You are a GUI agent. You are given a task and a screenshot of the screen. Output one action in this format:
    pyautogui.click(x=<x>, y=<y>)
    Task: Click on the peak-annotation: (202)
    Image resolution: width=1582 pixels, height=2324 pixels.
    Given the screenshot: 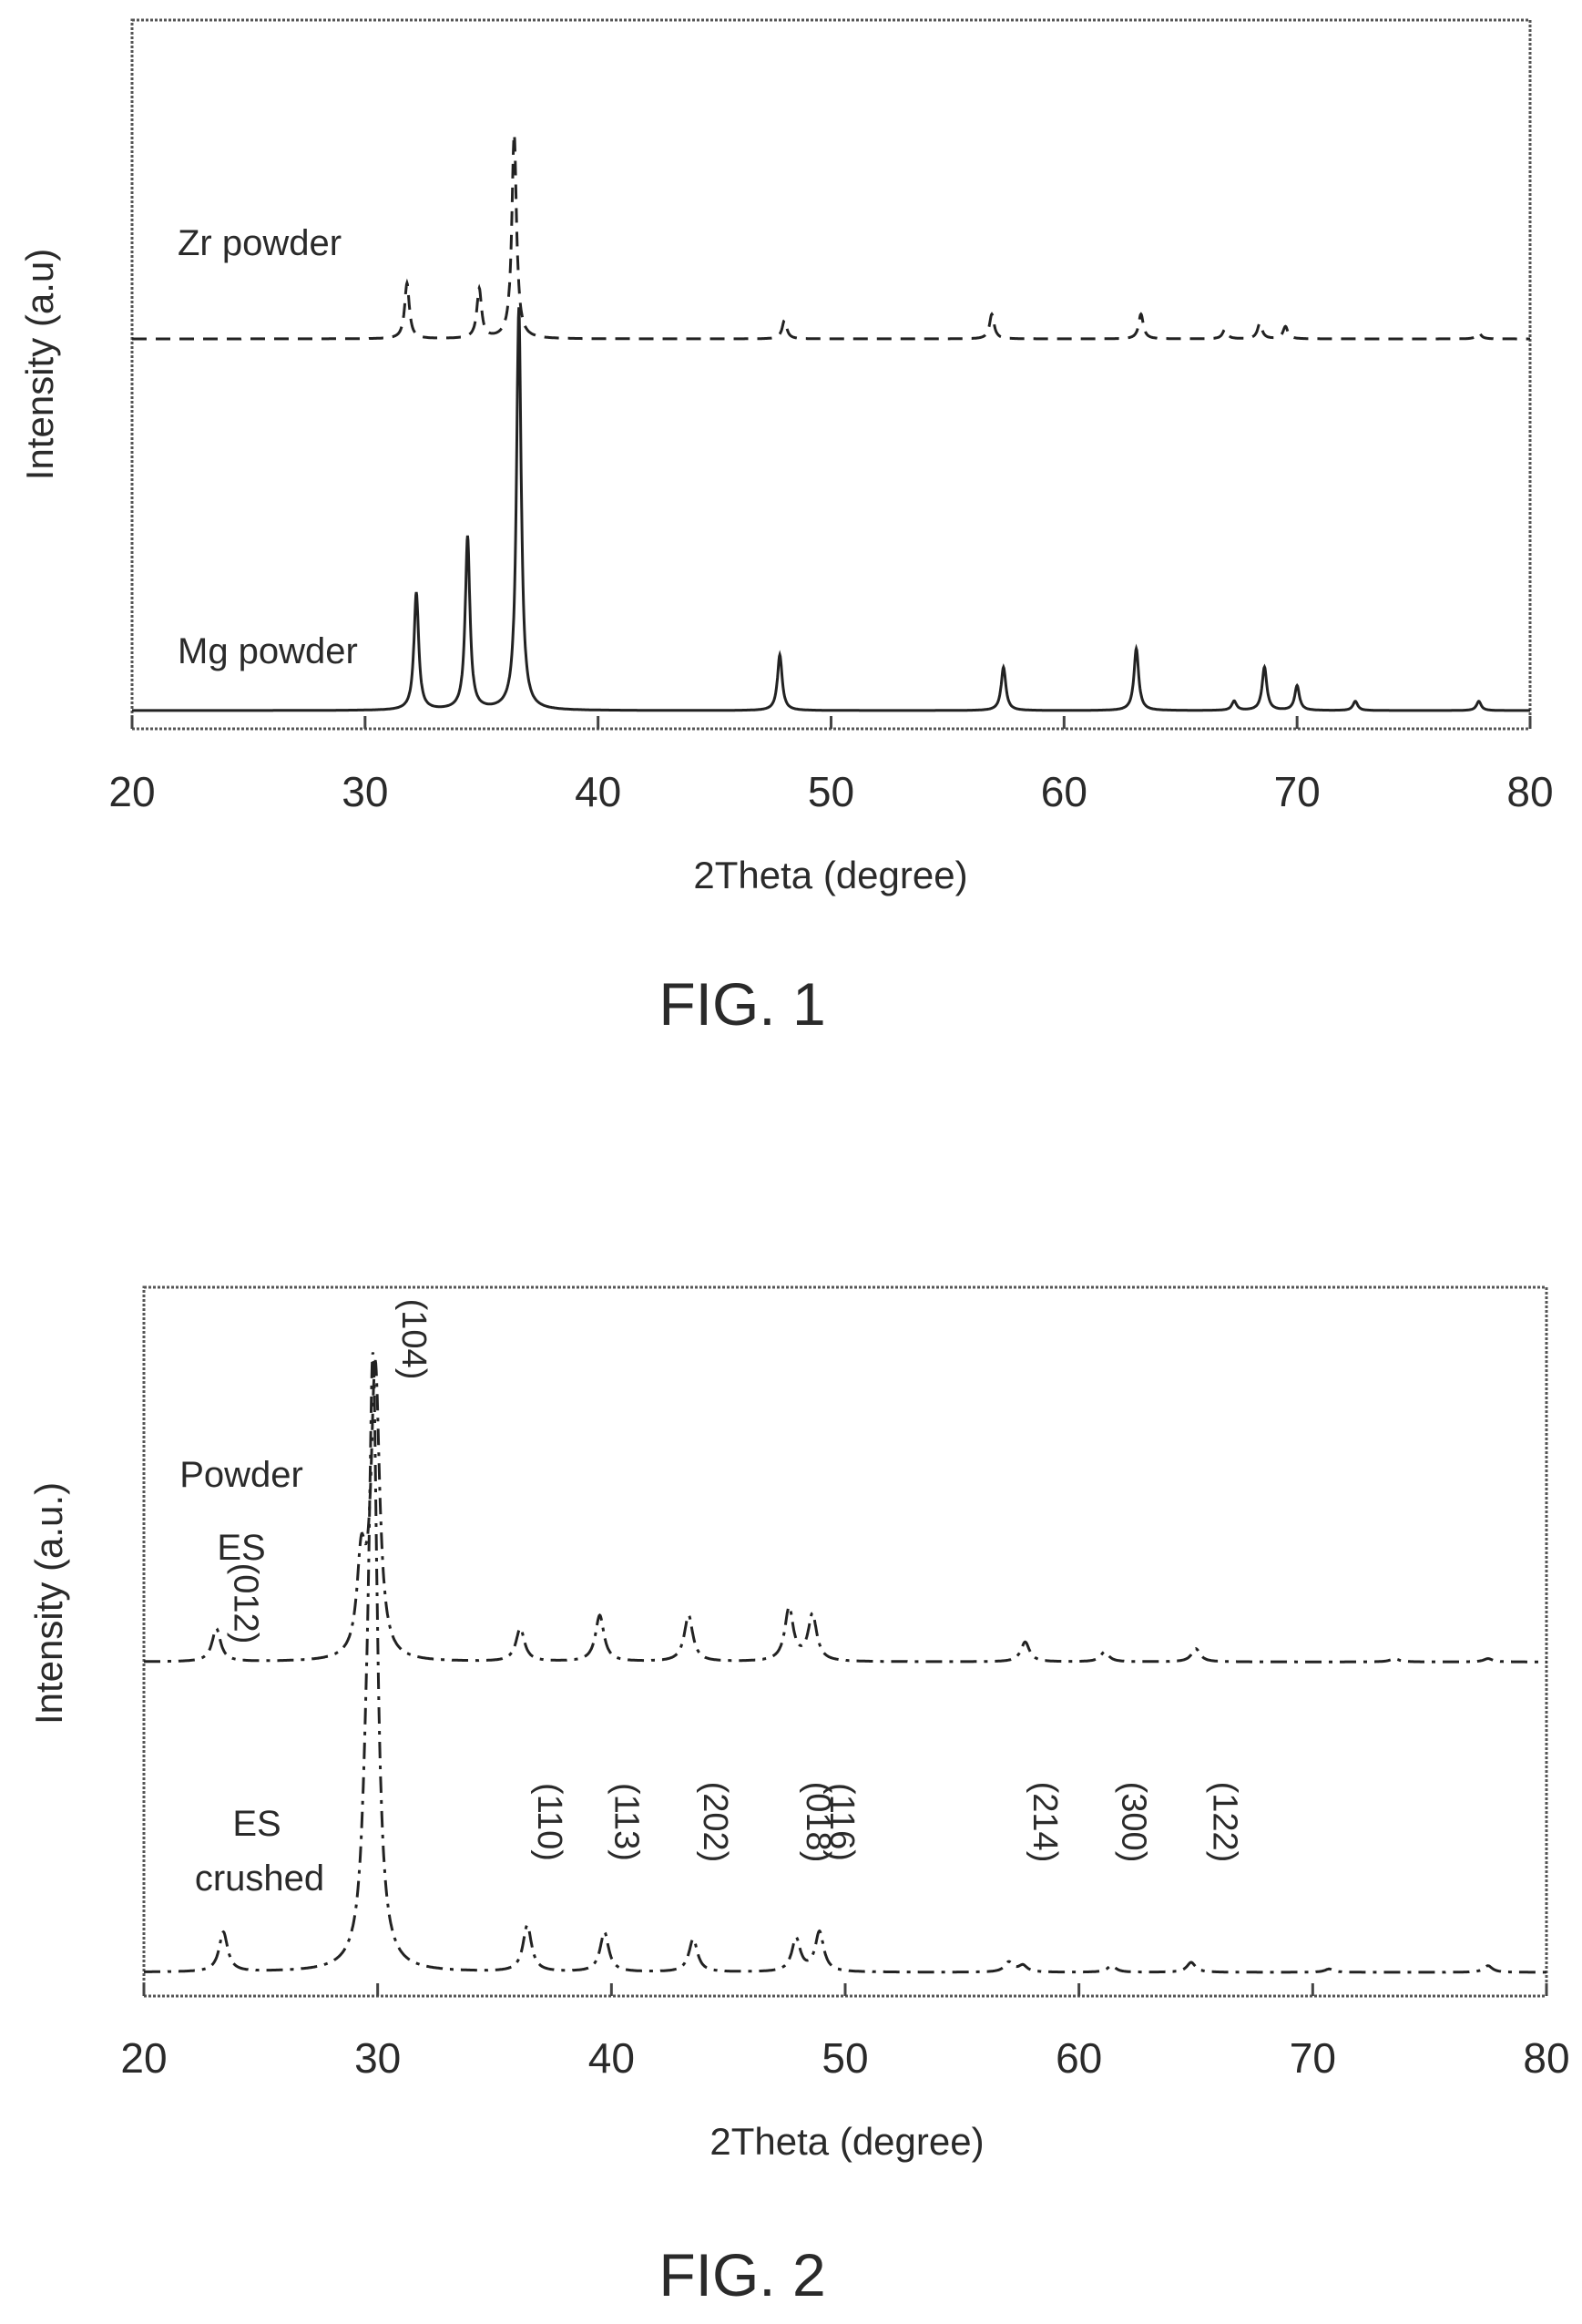 What is the action you would take?
    pyautogui.click(x=715, y=1823)
    